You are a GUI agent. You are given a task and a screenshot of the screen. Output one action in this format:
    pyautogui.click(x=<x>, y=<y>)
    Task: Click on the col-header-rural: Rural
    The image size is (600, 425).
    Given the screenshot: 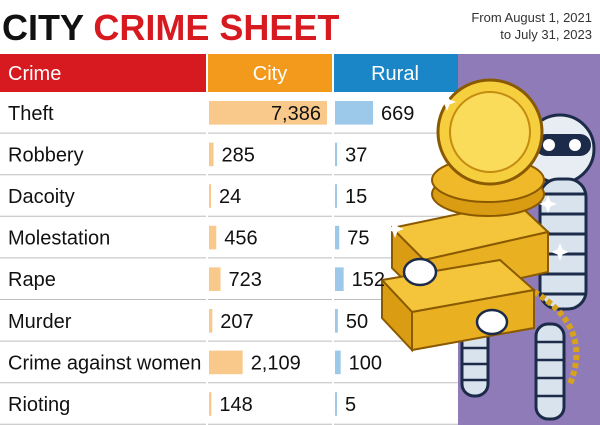 What is the action you would take?
    pyautogui.click(x=395, y=74)
    